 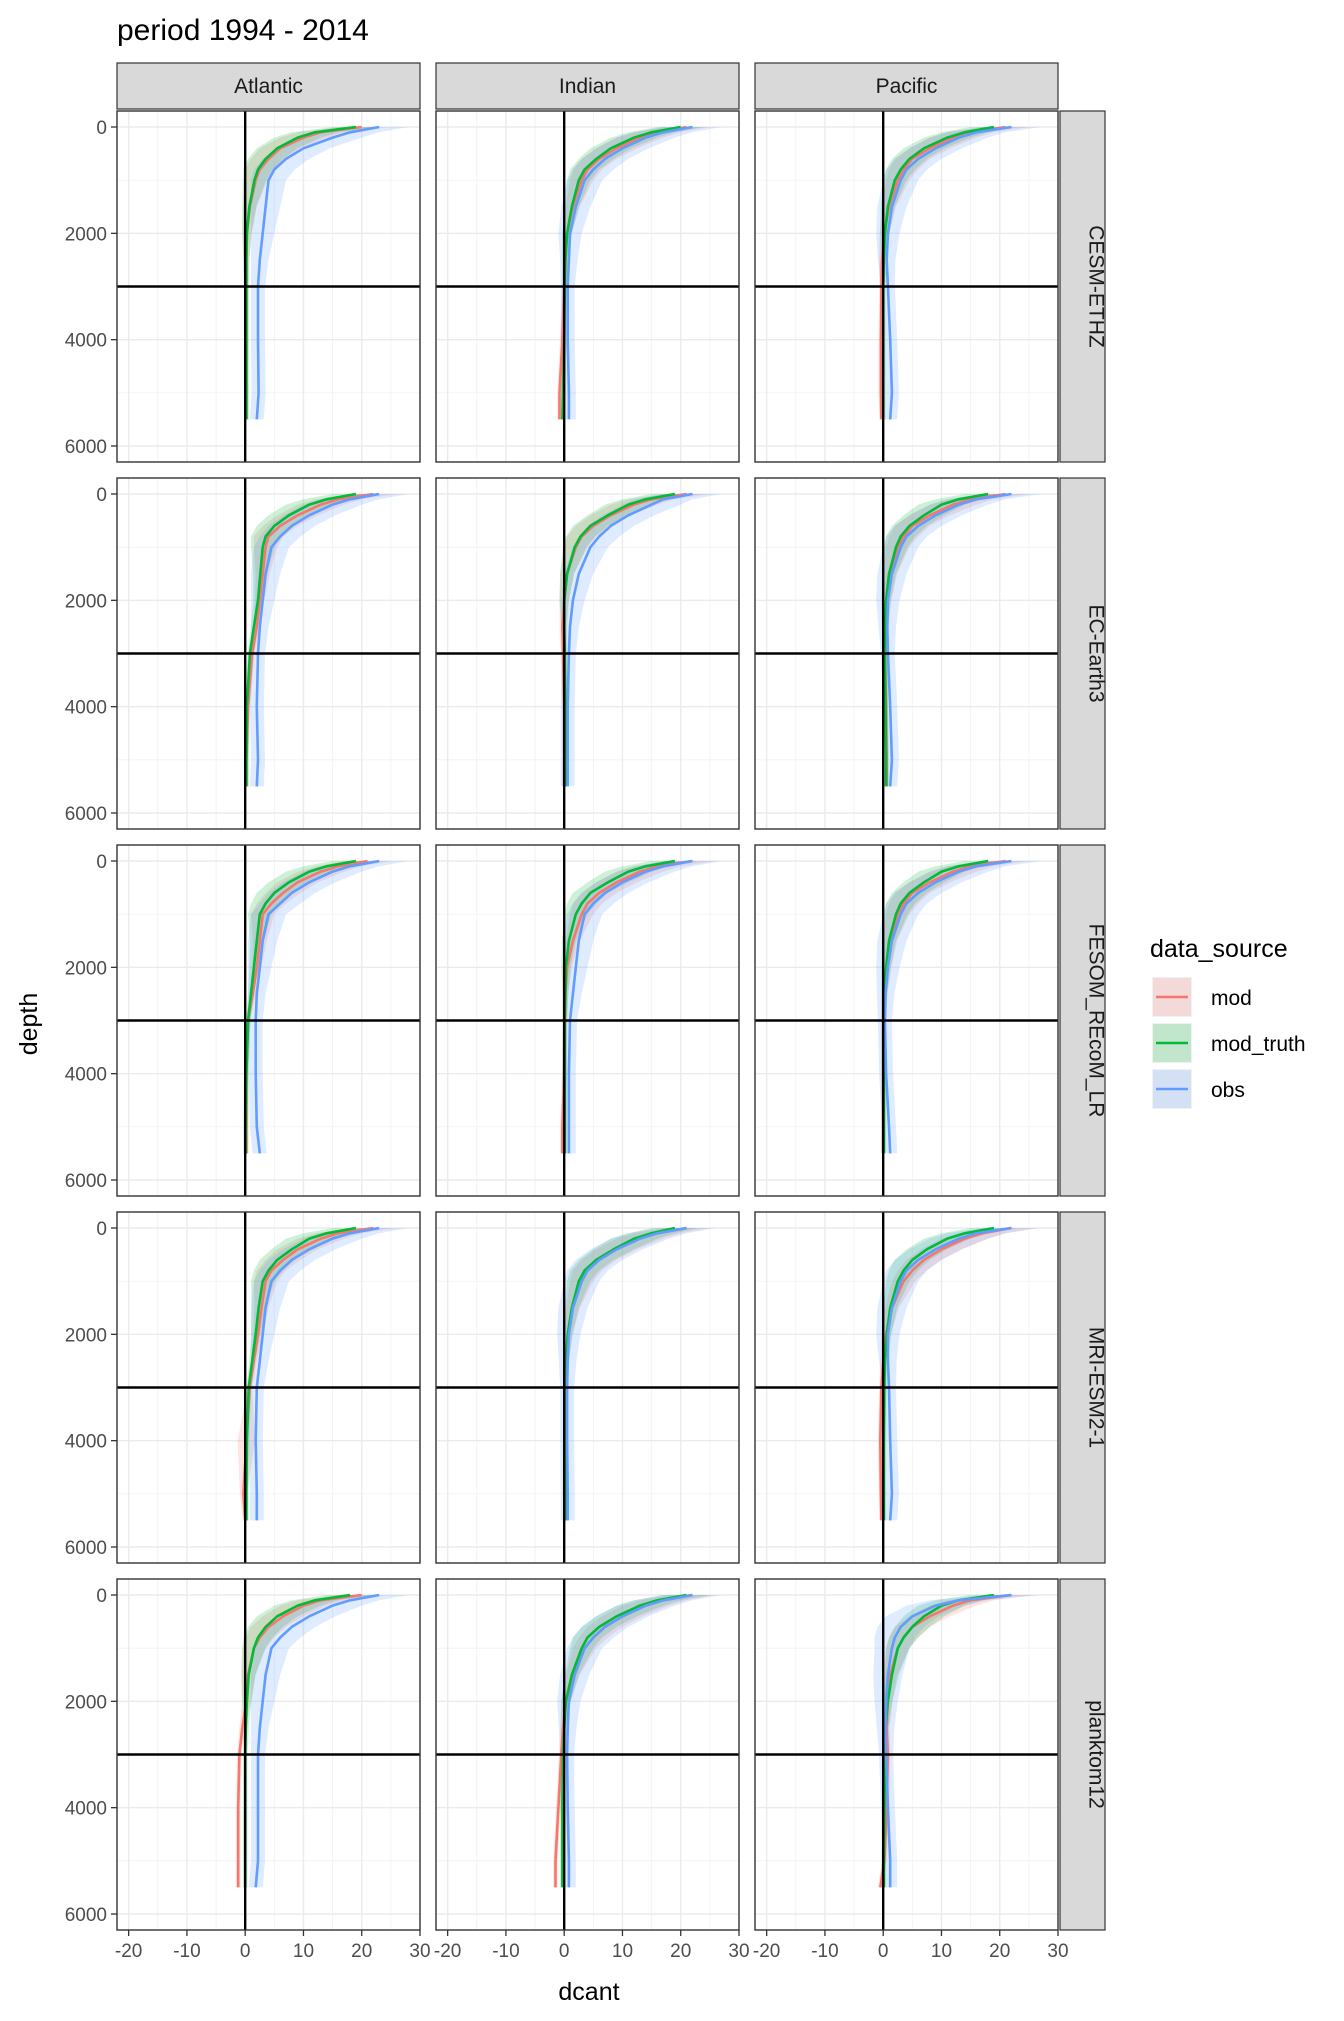 I want to click on x-axis-title: dcant, so click(x=588, y=1992).